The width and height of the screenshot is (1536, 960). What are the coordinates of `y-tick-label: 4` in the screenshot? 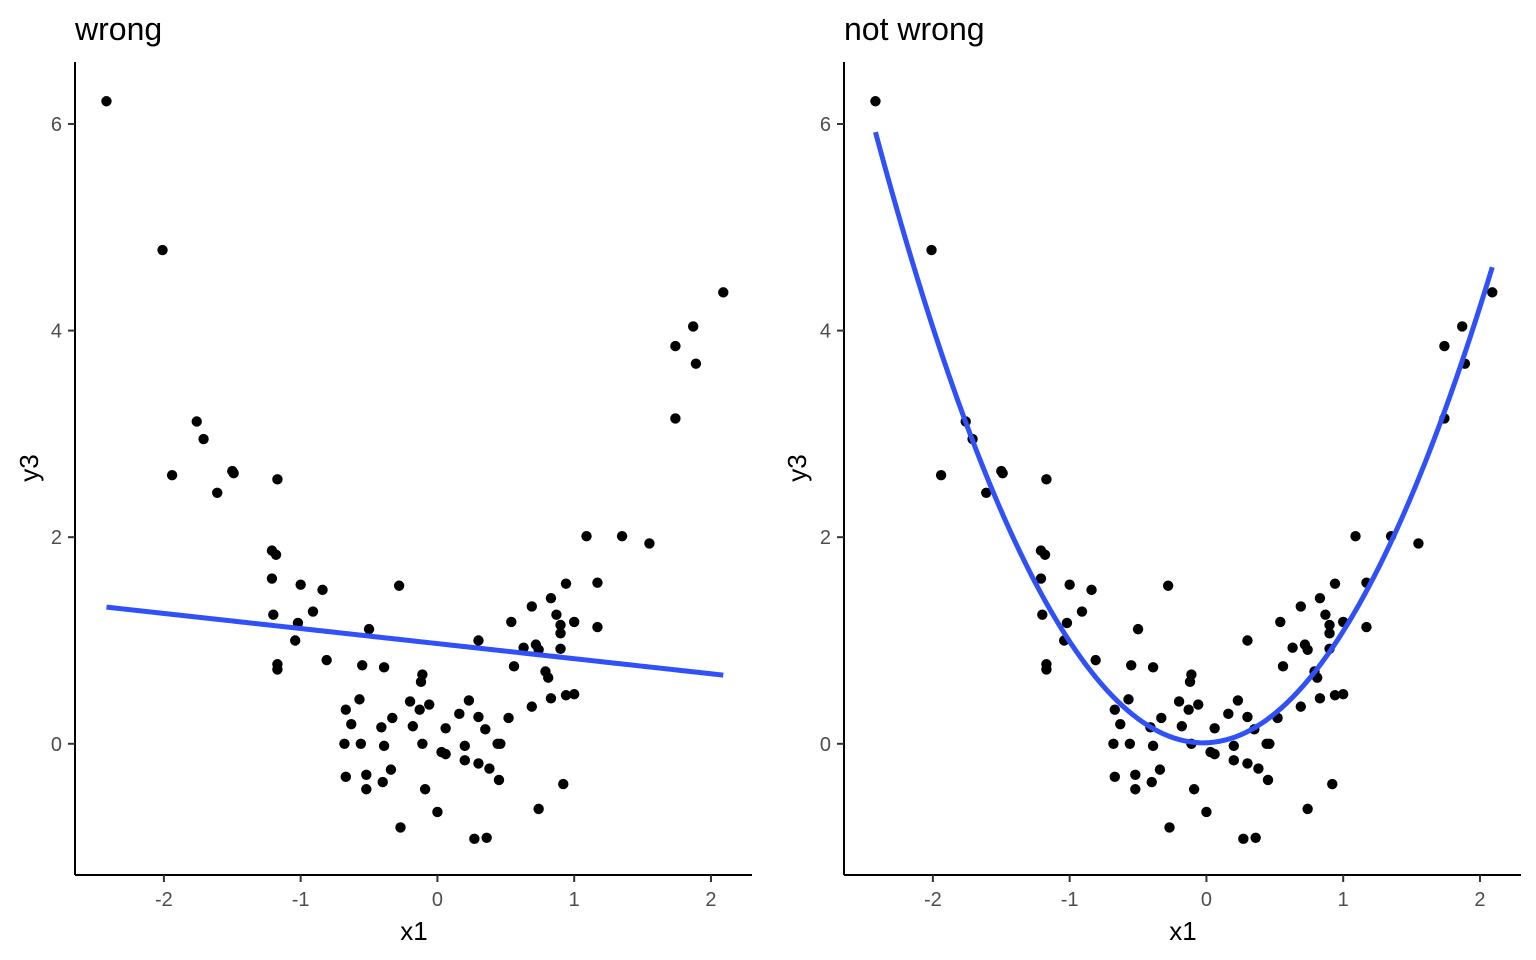 It's located at (825, 332).